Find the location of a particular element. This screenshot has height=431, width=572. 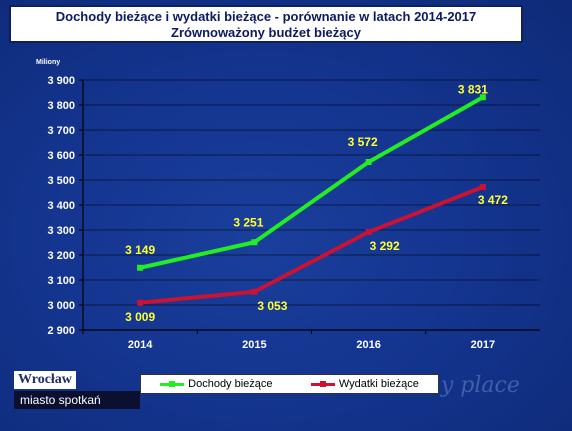

y-tick-label: 3 900 is located at coordinates (61, 81).